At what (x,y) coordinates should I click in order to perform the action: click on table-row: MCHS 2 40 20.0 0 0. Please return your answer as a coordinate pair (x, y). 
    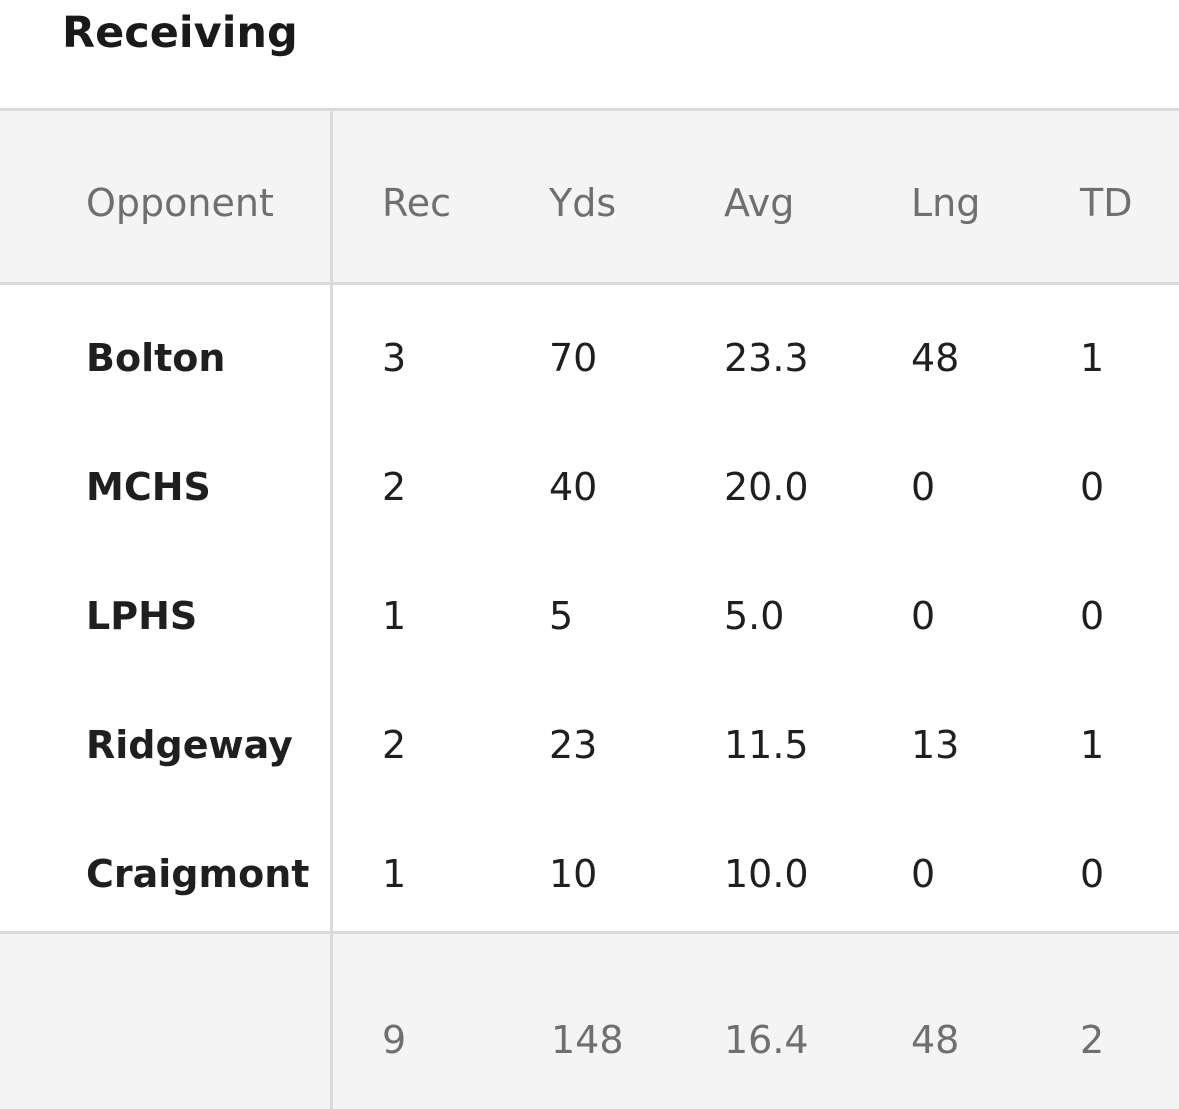
    Looking at the image, I should click on (589, 478).